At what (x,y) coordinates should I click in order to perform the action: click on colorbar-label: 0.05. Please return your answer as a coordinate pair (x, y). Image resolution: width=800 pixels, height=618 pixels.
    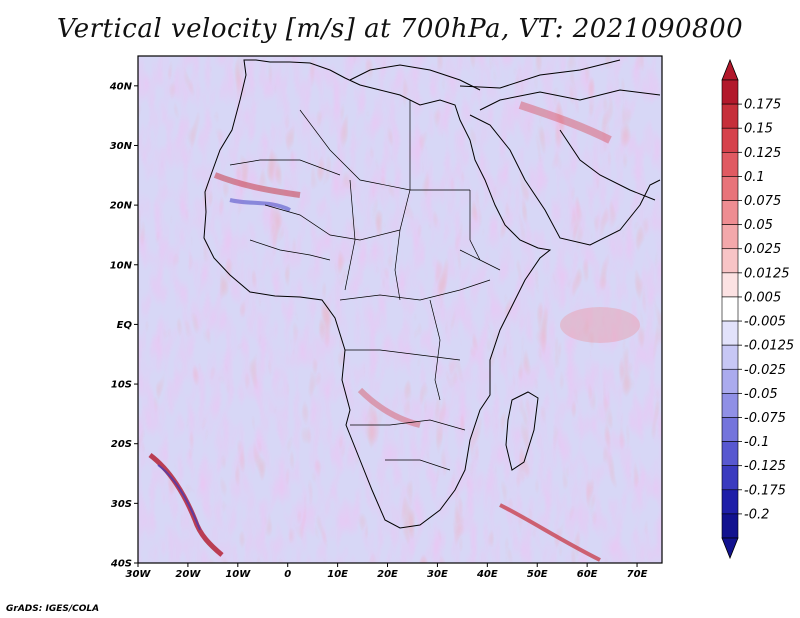
    Looking at the image, I should click on (758, 225).